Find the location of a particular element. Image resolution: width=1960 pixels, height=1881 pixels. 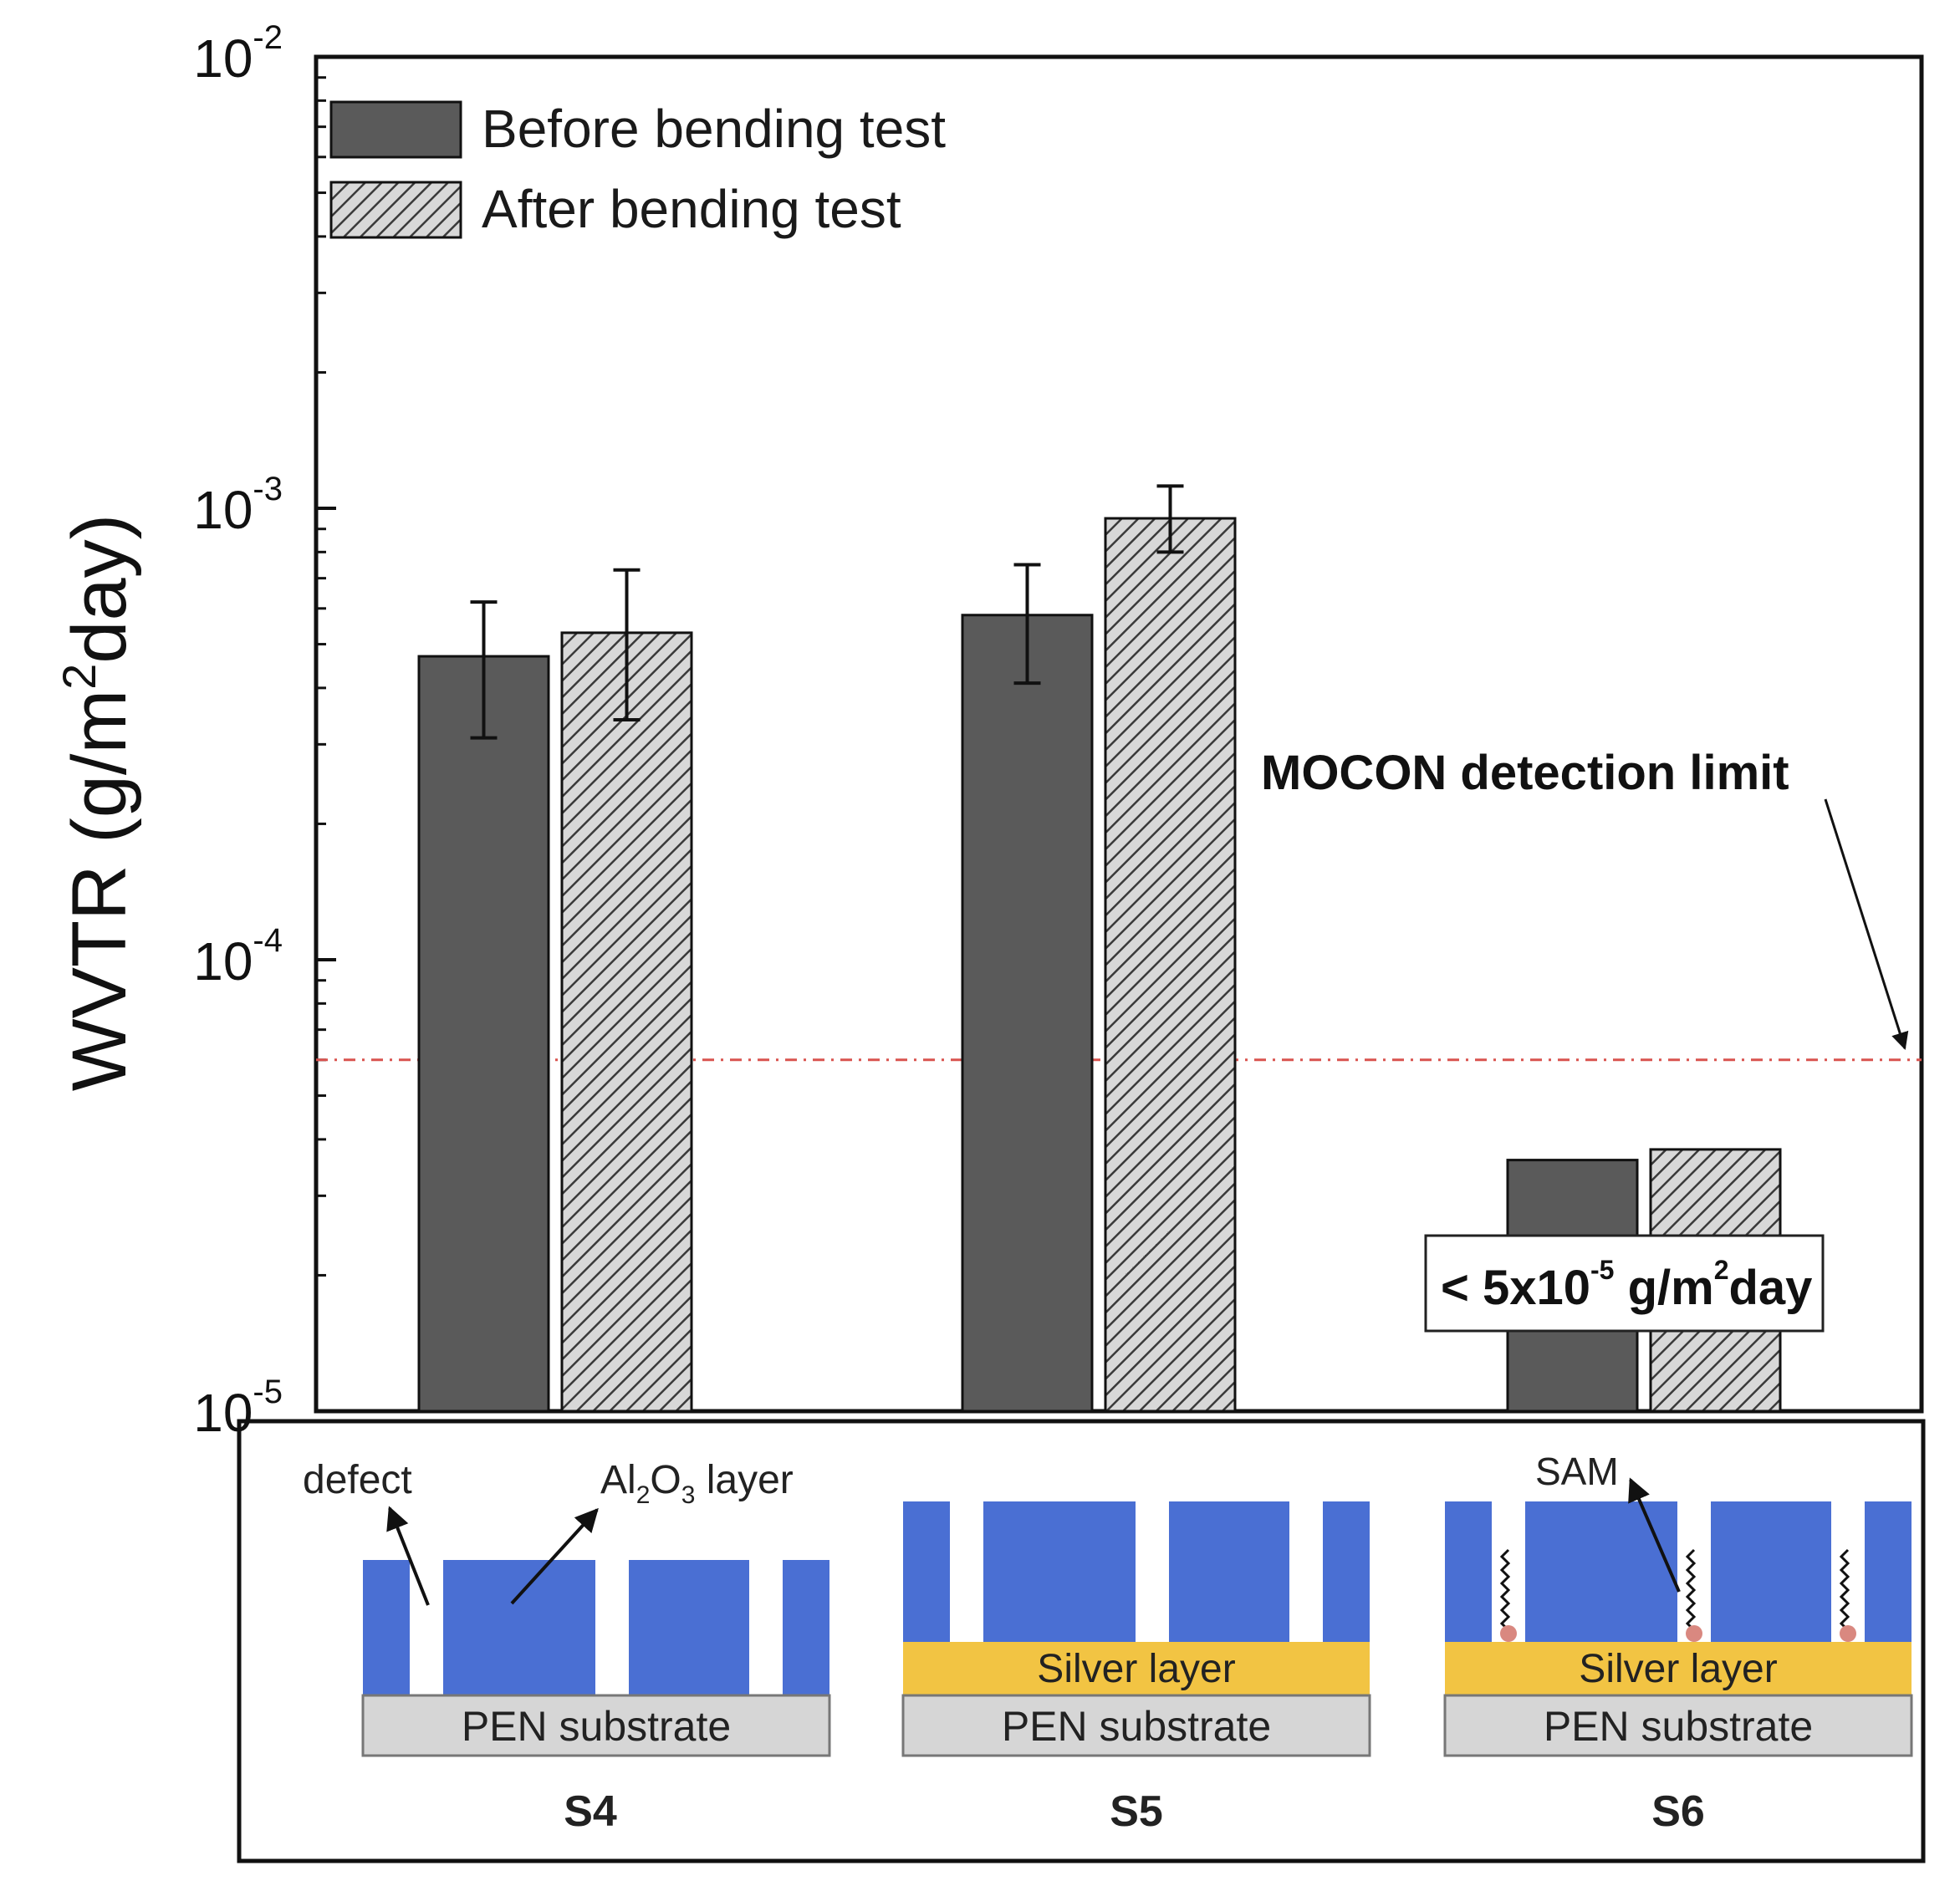

y-axis-label-tail: day) is located at coordinates (99, 589).